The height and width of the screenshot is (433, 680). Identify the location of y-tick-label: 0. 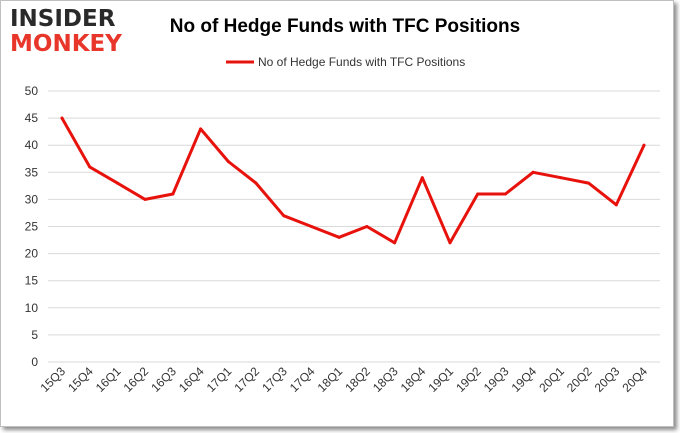
(34, 362).